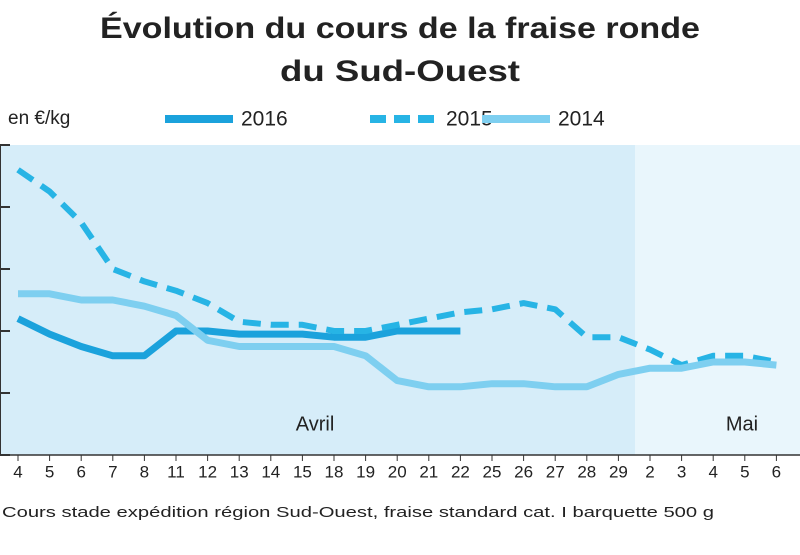 The image size is (800, 555). What do you see at coordinates (270, 471) in the screenshot?
I see `x-tick-label: 14` at bounding box center [270, 471].